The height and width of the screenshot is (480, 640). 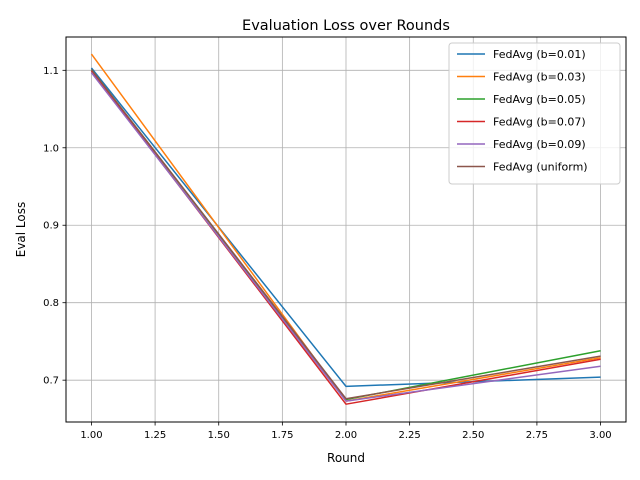 I want to click on y-tick-label: 0.9, so click(x=51, y=226).